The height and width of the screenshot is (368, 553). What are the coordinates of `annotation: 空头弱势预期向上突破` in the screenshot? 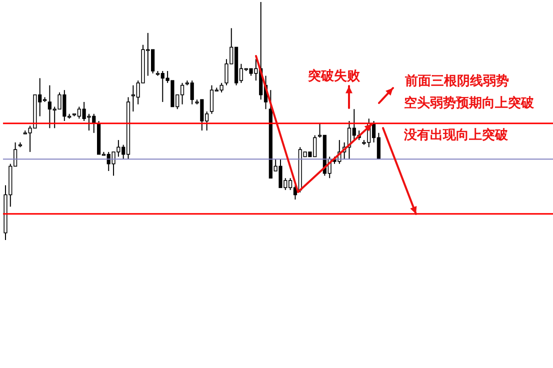 It's located at (469, 103).